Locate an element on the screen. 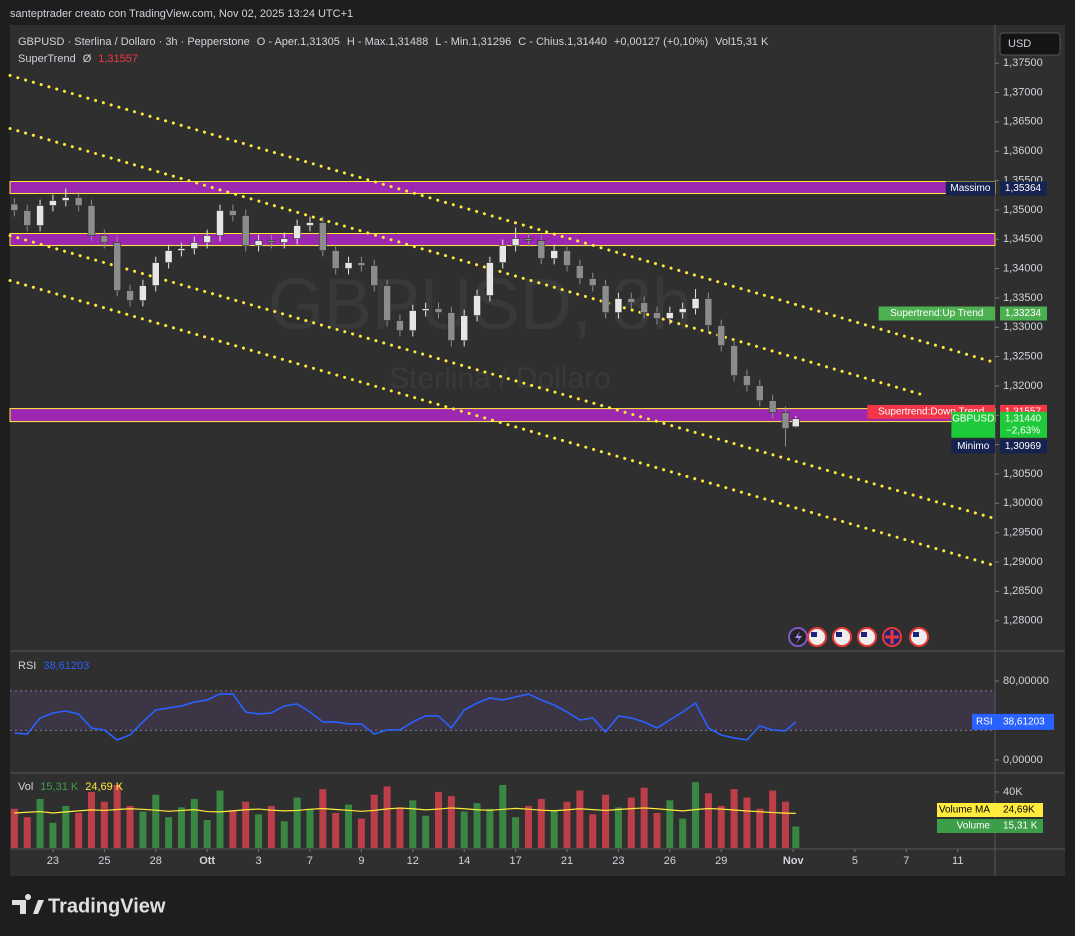  y-tick-label: 1,37000 is located at coordinates (1023, 92).